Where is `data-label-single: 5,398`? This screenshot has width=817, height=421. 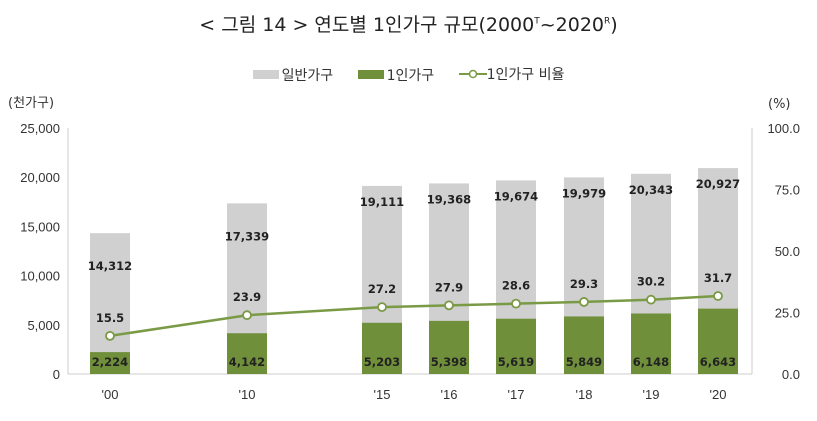 data-label-single: 5,398 is located at coordinates (449, 362).